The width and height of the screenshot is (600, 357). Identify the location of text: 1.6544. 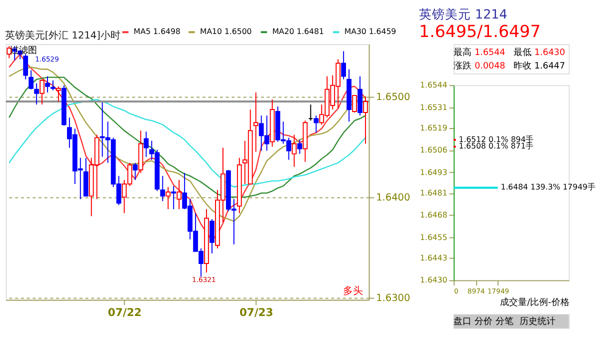
(490, 53).